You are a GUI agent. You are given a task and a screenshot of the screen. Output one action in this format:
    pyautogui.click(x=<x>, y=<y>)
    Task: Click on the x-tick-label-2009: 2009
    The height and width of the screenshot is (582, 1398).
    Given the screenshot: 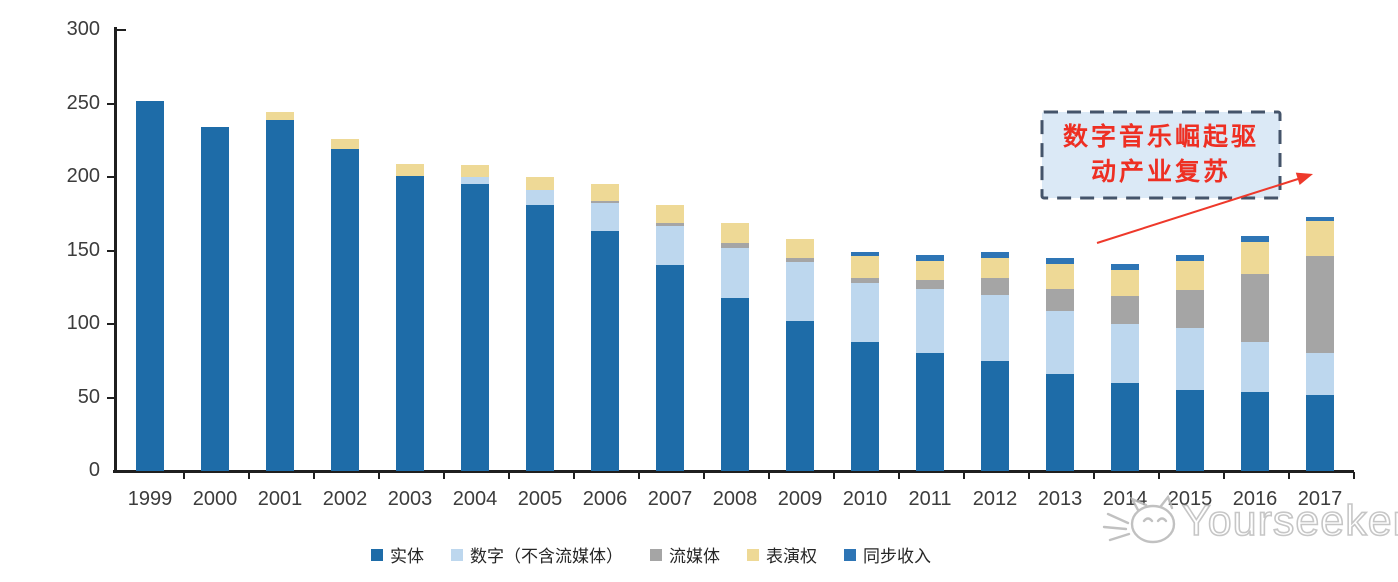 What is the action you would take?
    pyautogui.click(x=800, y=499)
    